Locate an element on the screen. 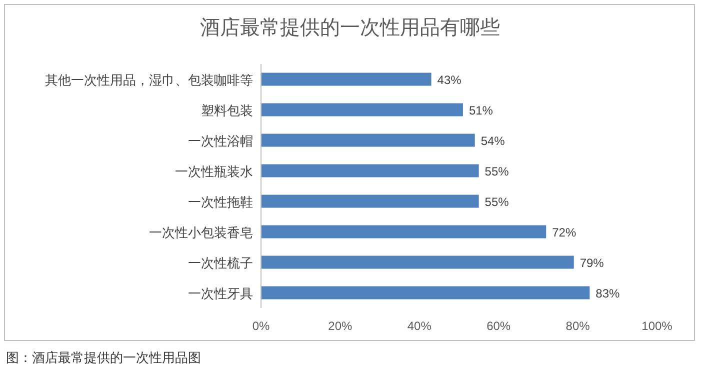 Image resolution: width=705 pixels, height=370 pixels. title: 酒店最常提供的一次性用品有哪些 is located at coordinates (350, 28).